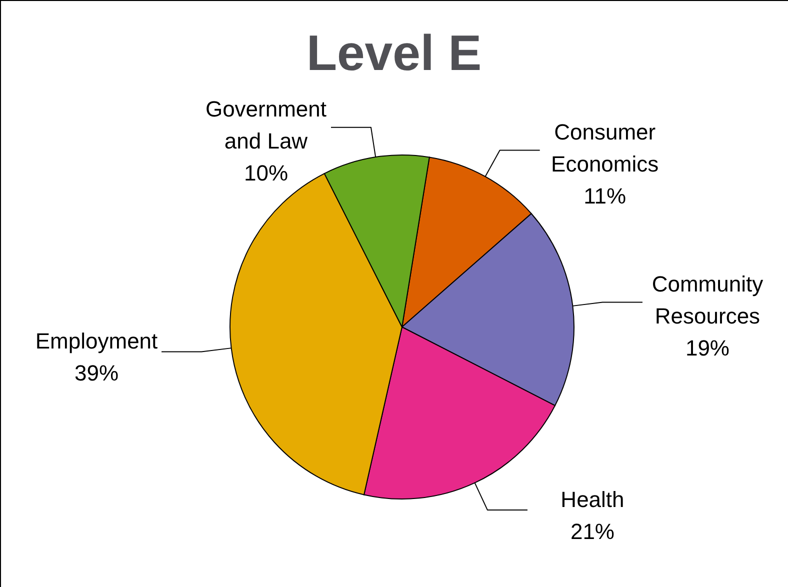  What do you see at coordinates (605, 195) in the screenshot?
I see `data-label: 11%` at bounding box center [605, 195].